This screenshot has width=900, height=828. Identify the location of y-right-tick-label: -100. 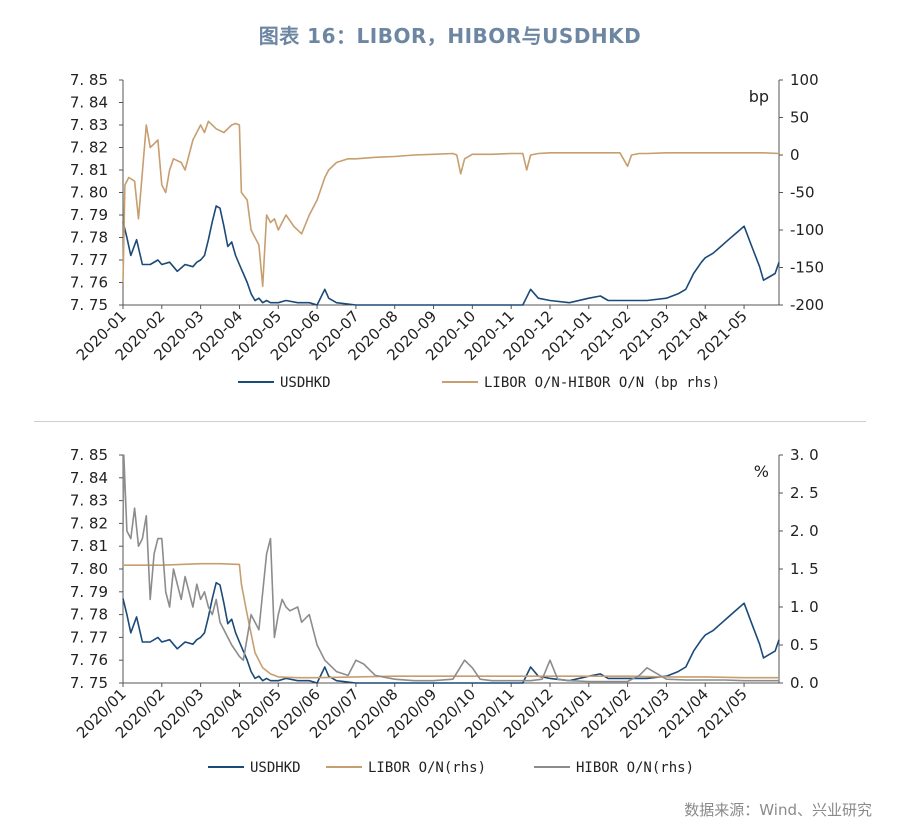
(807, 230).